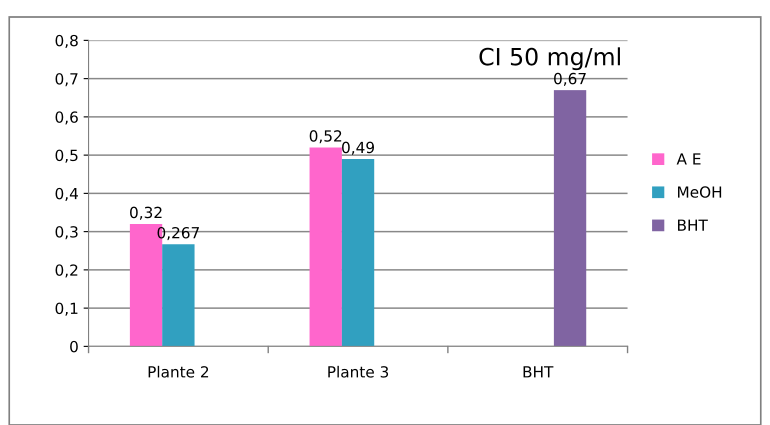  Describe the element at coordinates (67, 117) in the screenshot. I see `y-tick-label: 0,6` at that location.